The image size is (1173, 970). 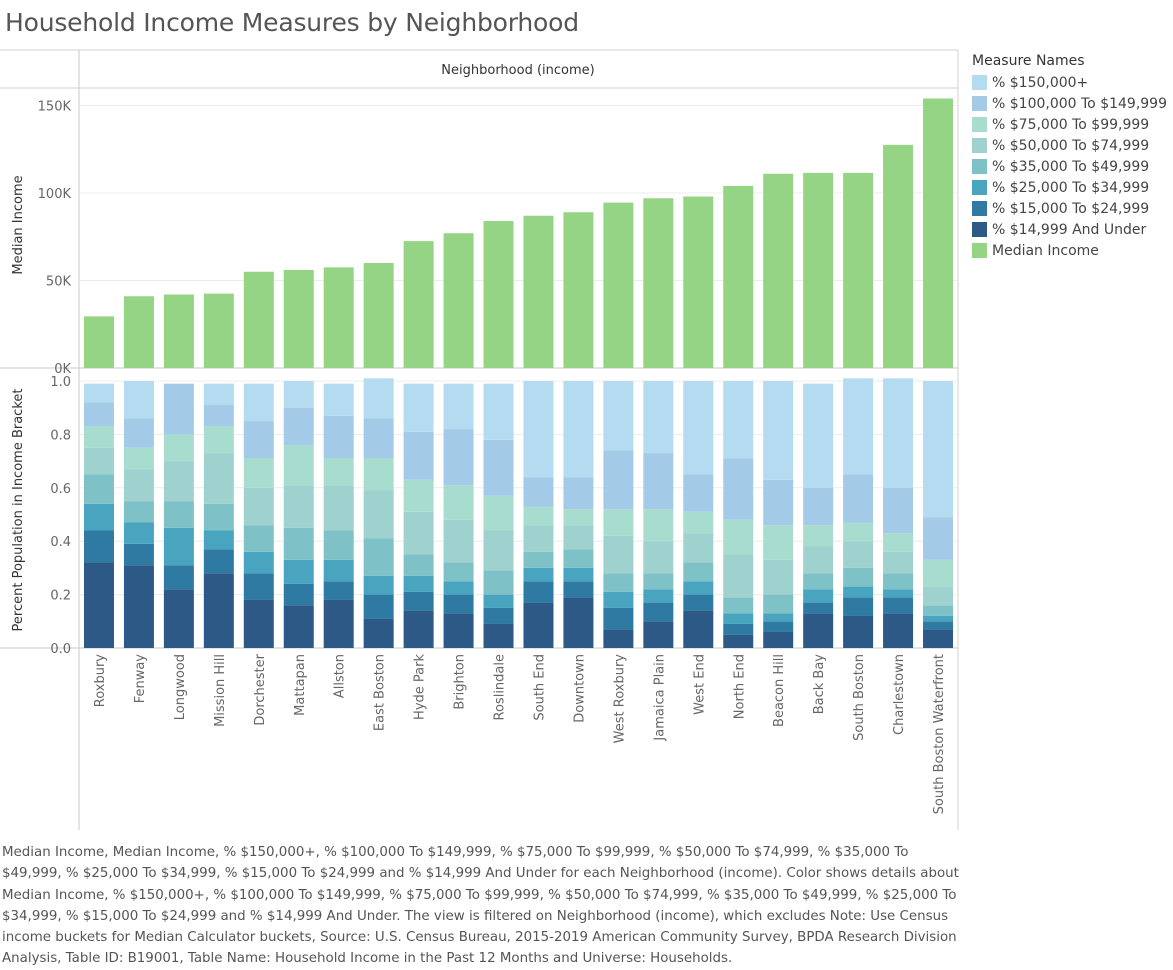 I want to click on legend-item: % $100,000 To $149,999, so click(x=1069, y=103).